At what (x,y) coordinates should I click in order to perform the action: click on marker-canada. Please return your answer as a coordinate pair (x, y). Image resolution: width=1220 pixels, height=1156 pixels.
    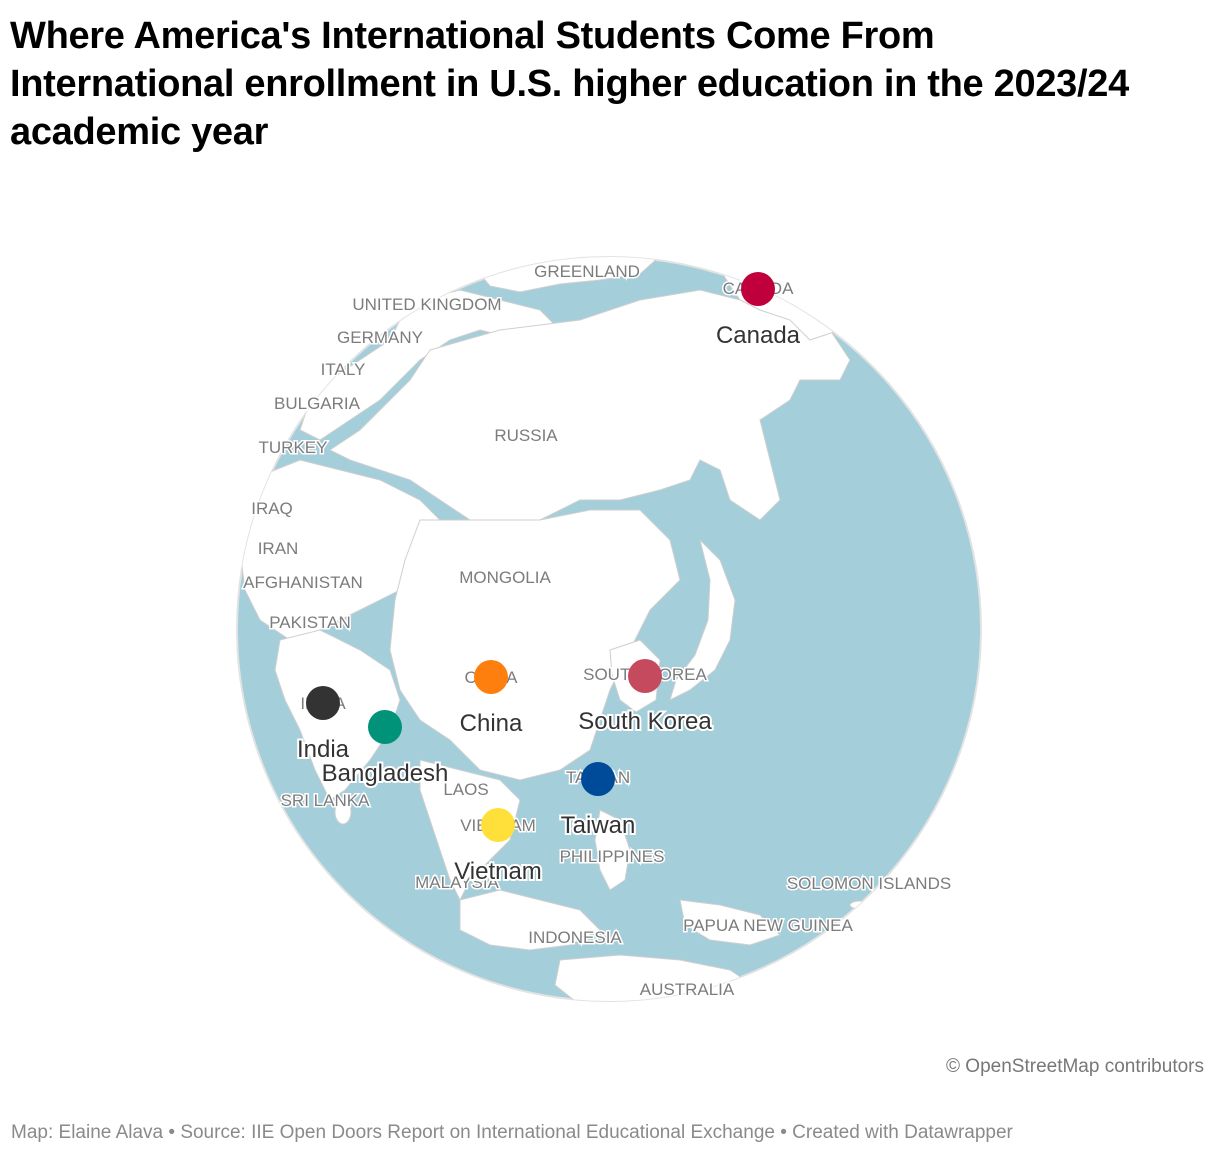
    Looking at the image, I should click on (758, 289).